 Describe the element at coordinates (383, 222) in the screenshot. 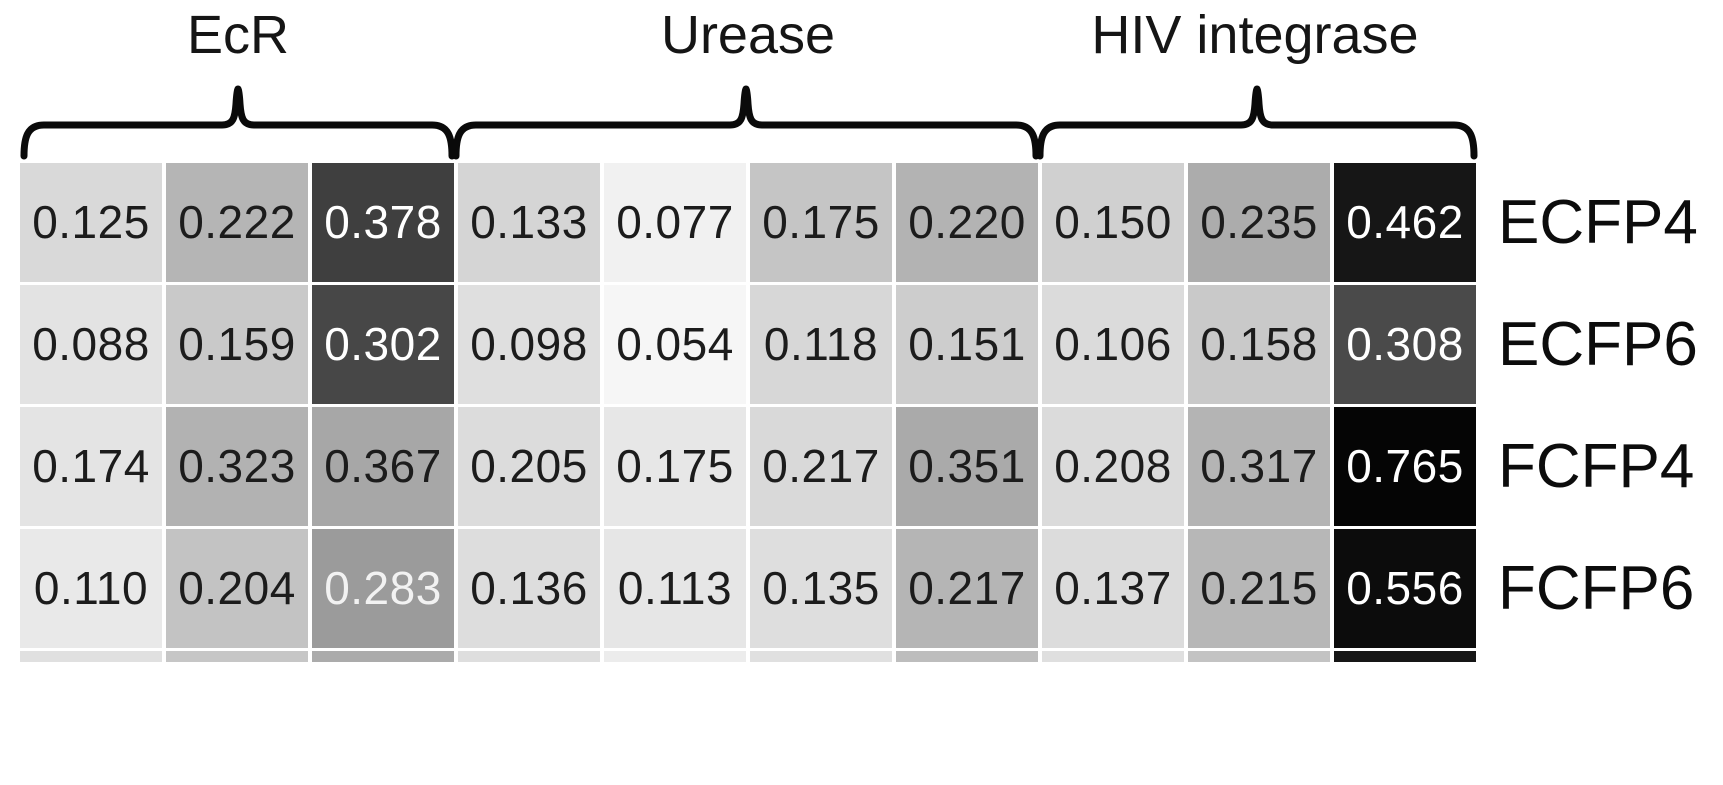

I see `heatmap-cell: 0.378` at that location.